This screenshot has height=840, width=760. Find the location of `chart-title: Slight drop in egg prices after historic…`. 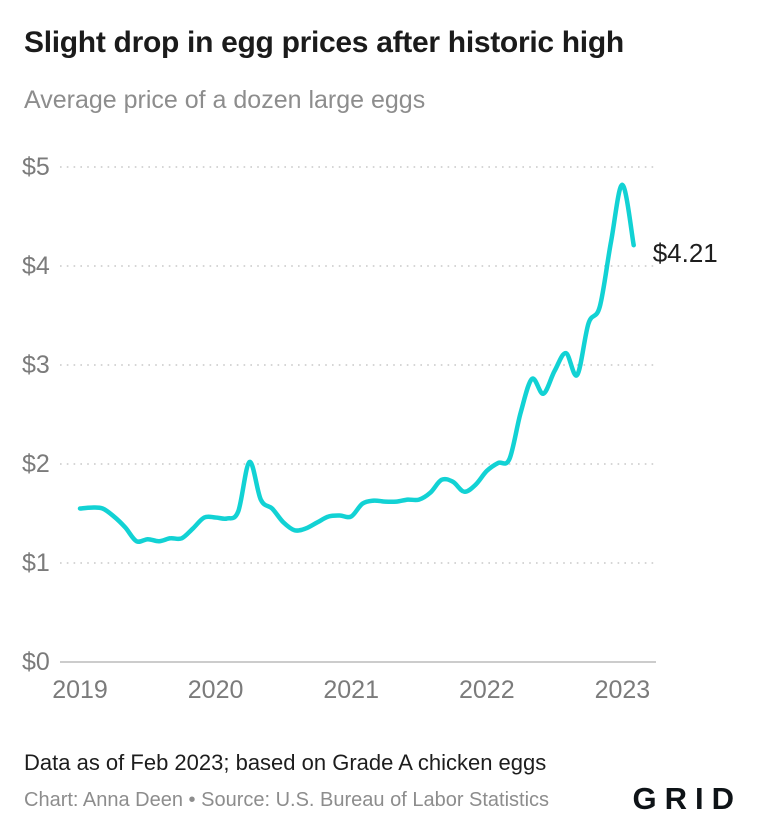

chart-title: Slight drop in egg prices after historic… is located at coordinates (324, 42).